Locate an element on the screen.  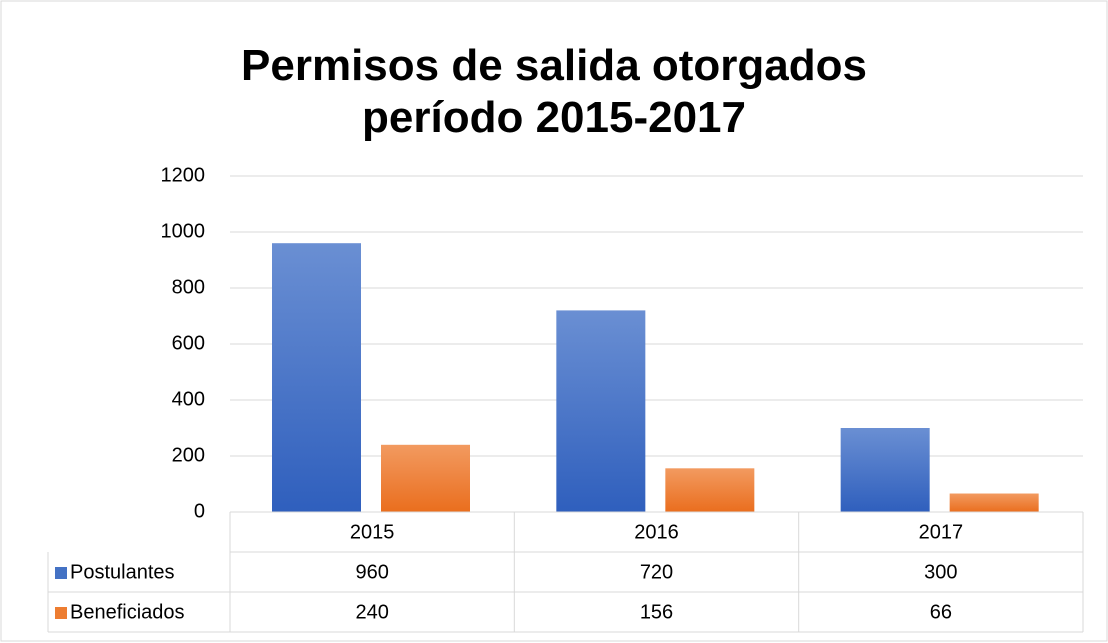
y-tick-label: 800 is located at coordinates (188, 287).